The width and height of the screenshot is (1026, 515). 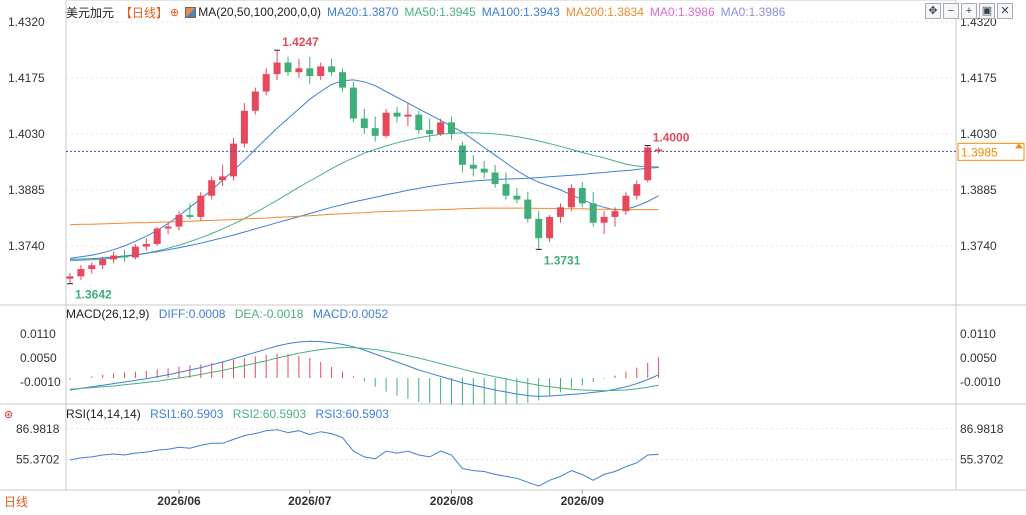 I want to click on plus-icon: +, so click(x=969, y=11).